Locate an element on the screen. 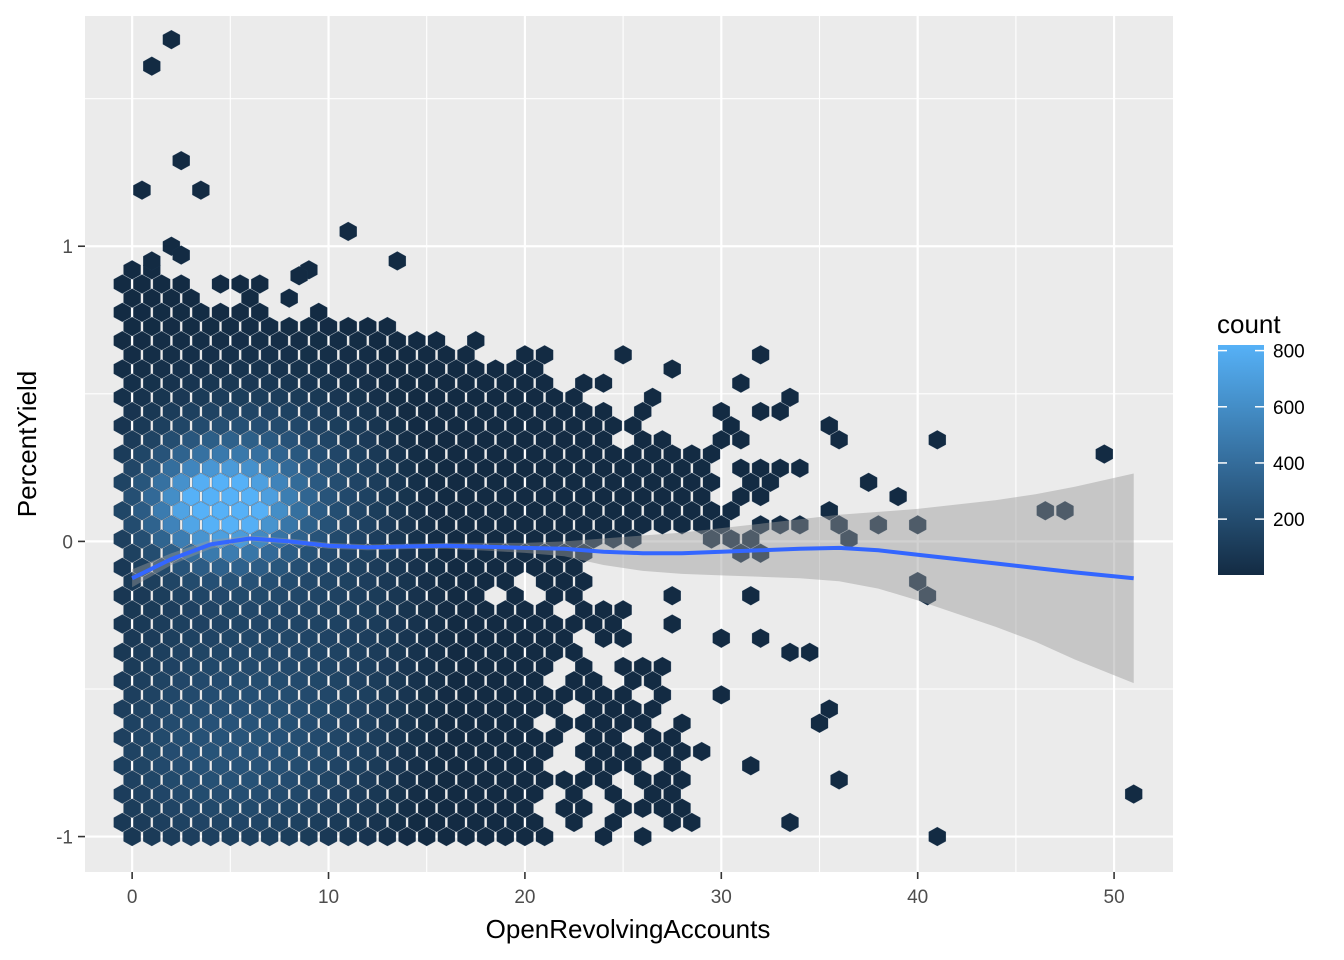 Image resolution: width=1344 pixels, height=960 pixels. smooth-line is located at coordinates (632, 558).